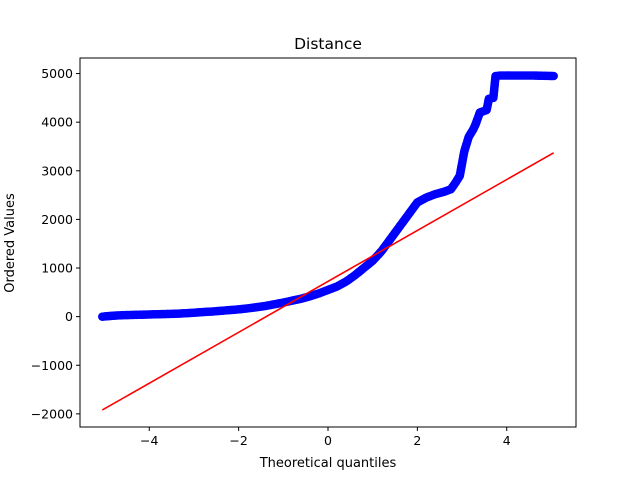  Describe the element at coordinates (55, 243) in the screenshot. I see `y-axis: −2000 −1000 0 1000 2000 3000 4000 5000` at that location.